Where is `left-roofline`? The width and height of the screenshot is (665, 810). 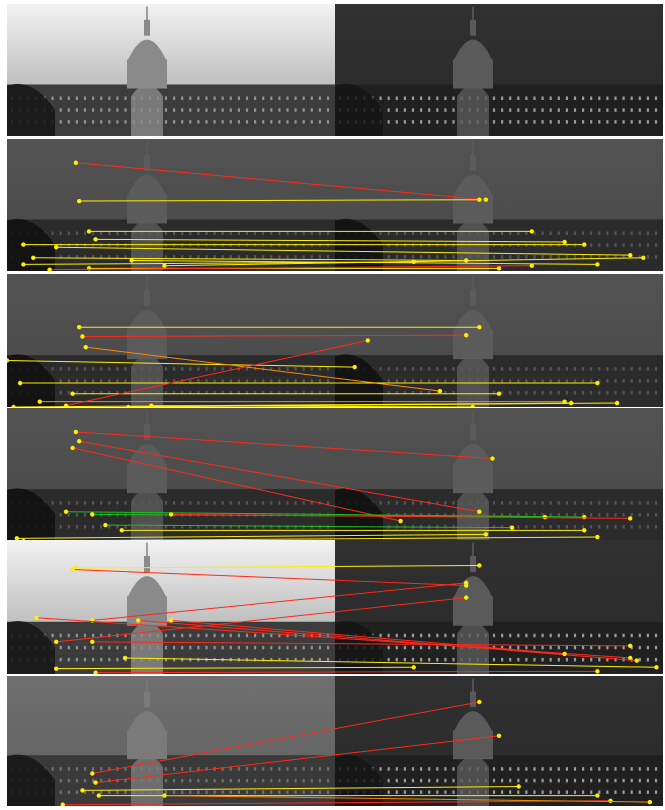 left-roofline is located at coordinates (171, 222).